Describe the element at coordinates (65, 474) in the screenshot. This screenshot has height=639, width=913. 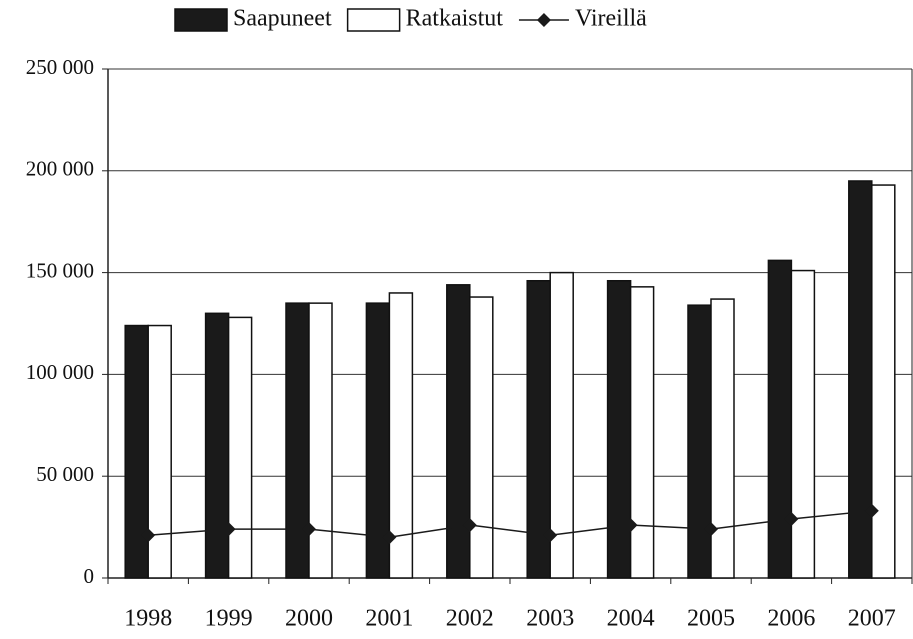
I see `y-tick-label: 50 000` at that location.